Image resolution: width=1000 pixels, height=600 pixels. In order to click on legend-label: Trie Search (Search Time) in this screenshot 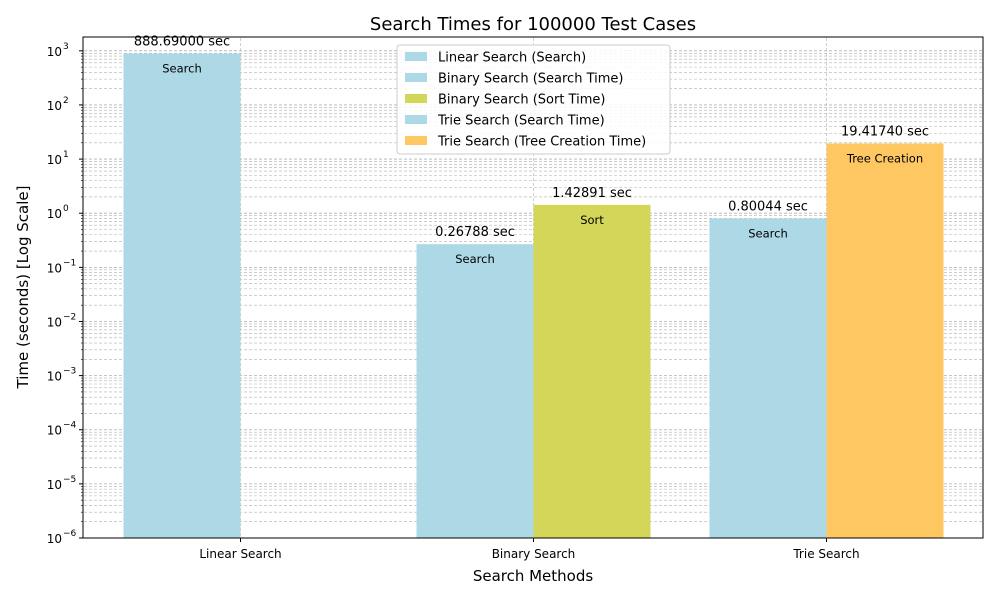, I will do `click(521, 121)`.